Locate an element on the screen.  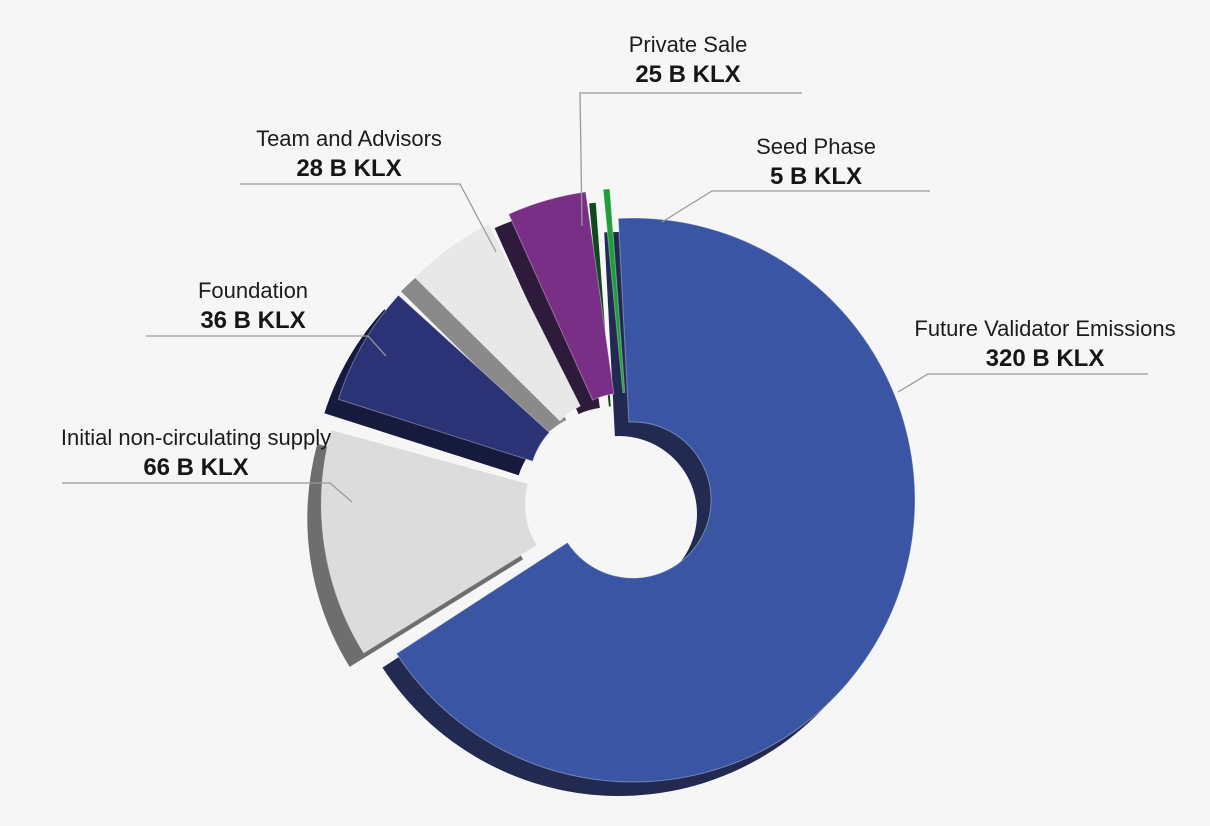
leader-line-foundation is located at coordinates (266, 346).